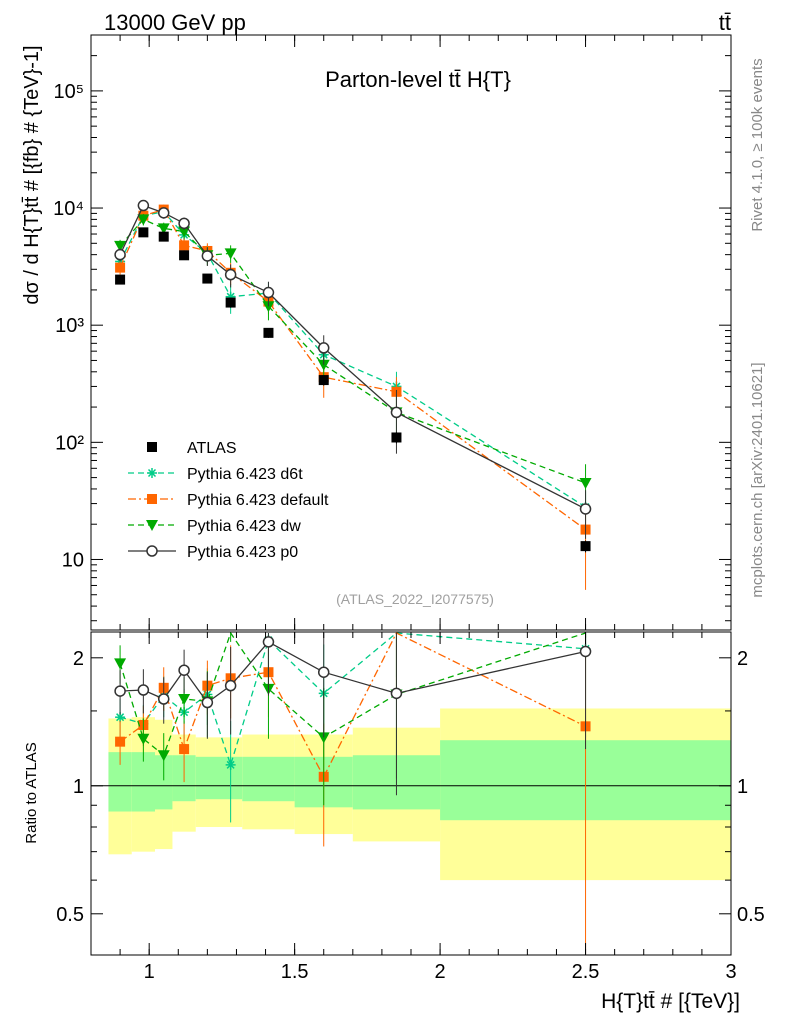 The height and width of the screenshot is (1024, 786). Describe the element at coordinates (70, 915) in the screenshot. I see `ratio-y-tick-label: 0.5` at that location.